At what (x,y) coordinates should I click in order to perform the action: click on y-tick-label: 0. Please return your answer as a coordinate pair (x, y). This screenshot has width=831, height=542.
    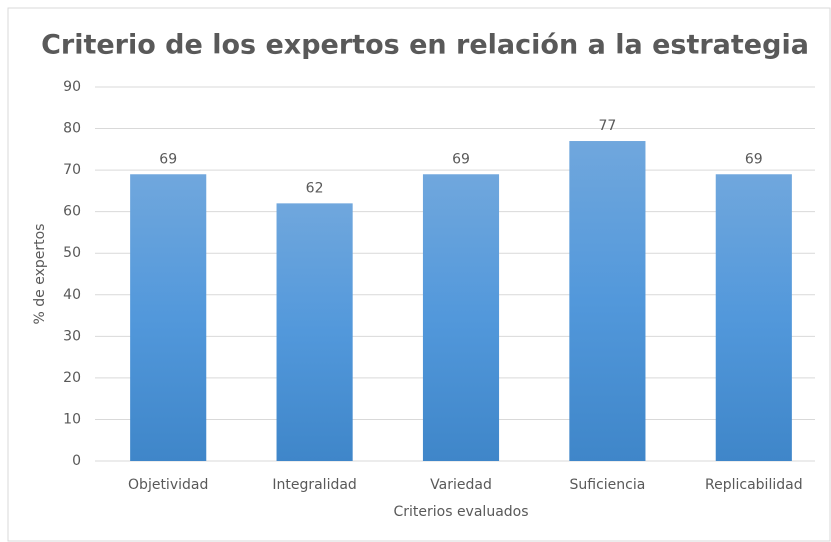
    Looking at the image, I should click on (76, 461).